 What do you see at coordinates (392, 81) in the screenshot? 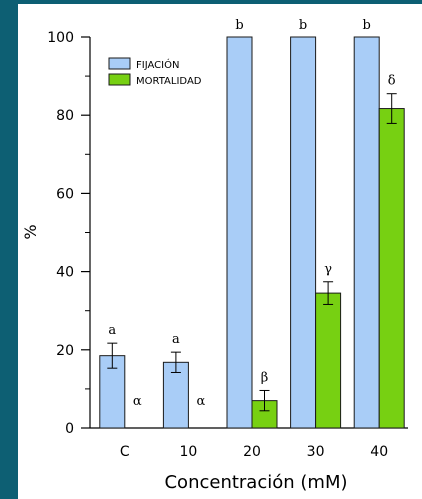
I see `significance-label: δ` at bounding box center [392, 81].